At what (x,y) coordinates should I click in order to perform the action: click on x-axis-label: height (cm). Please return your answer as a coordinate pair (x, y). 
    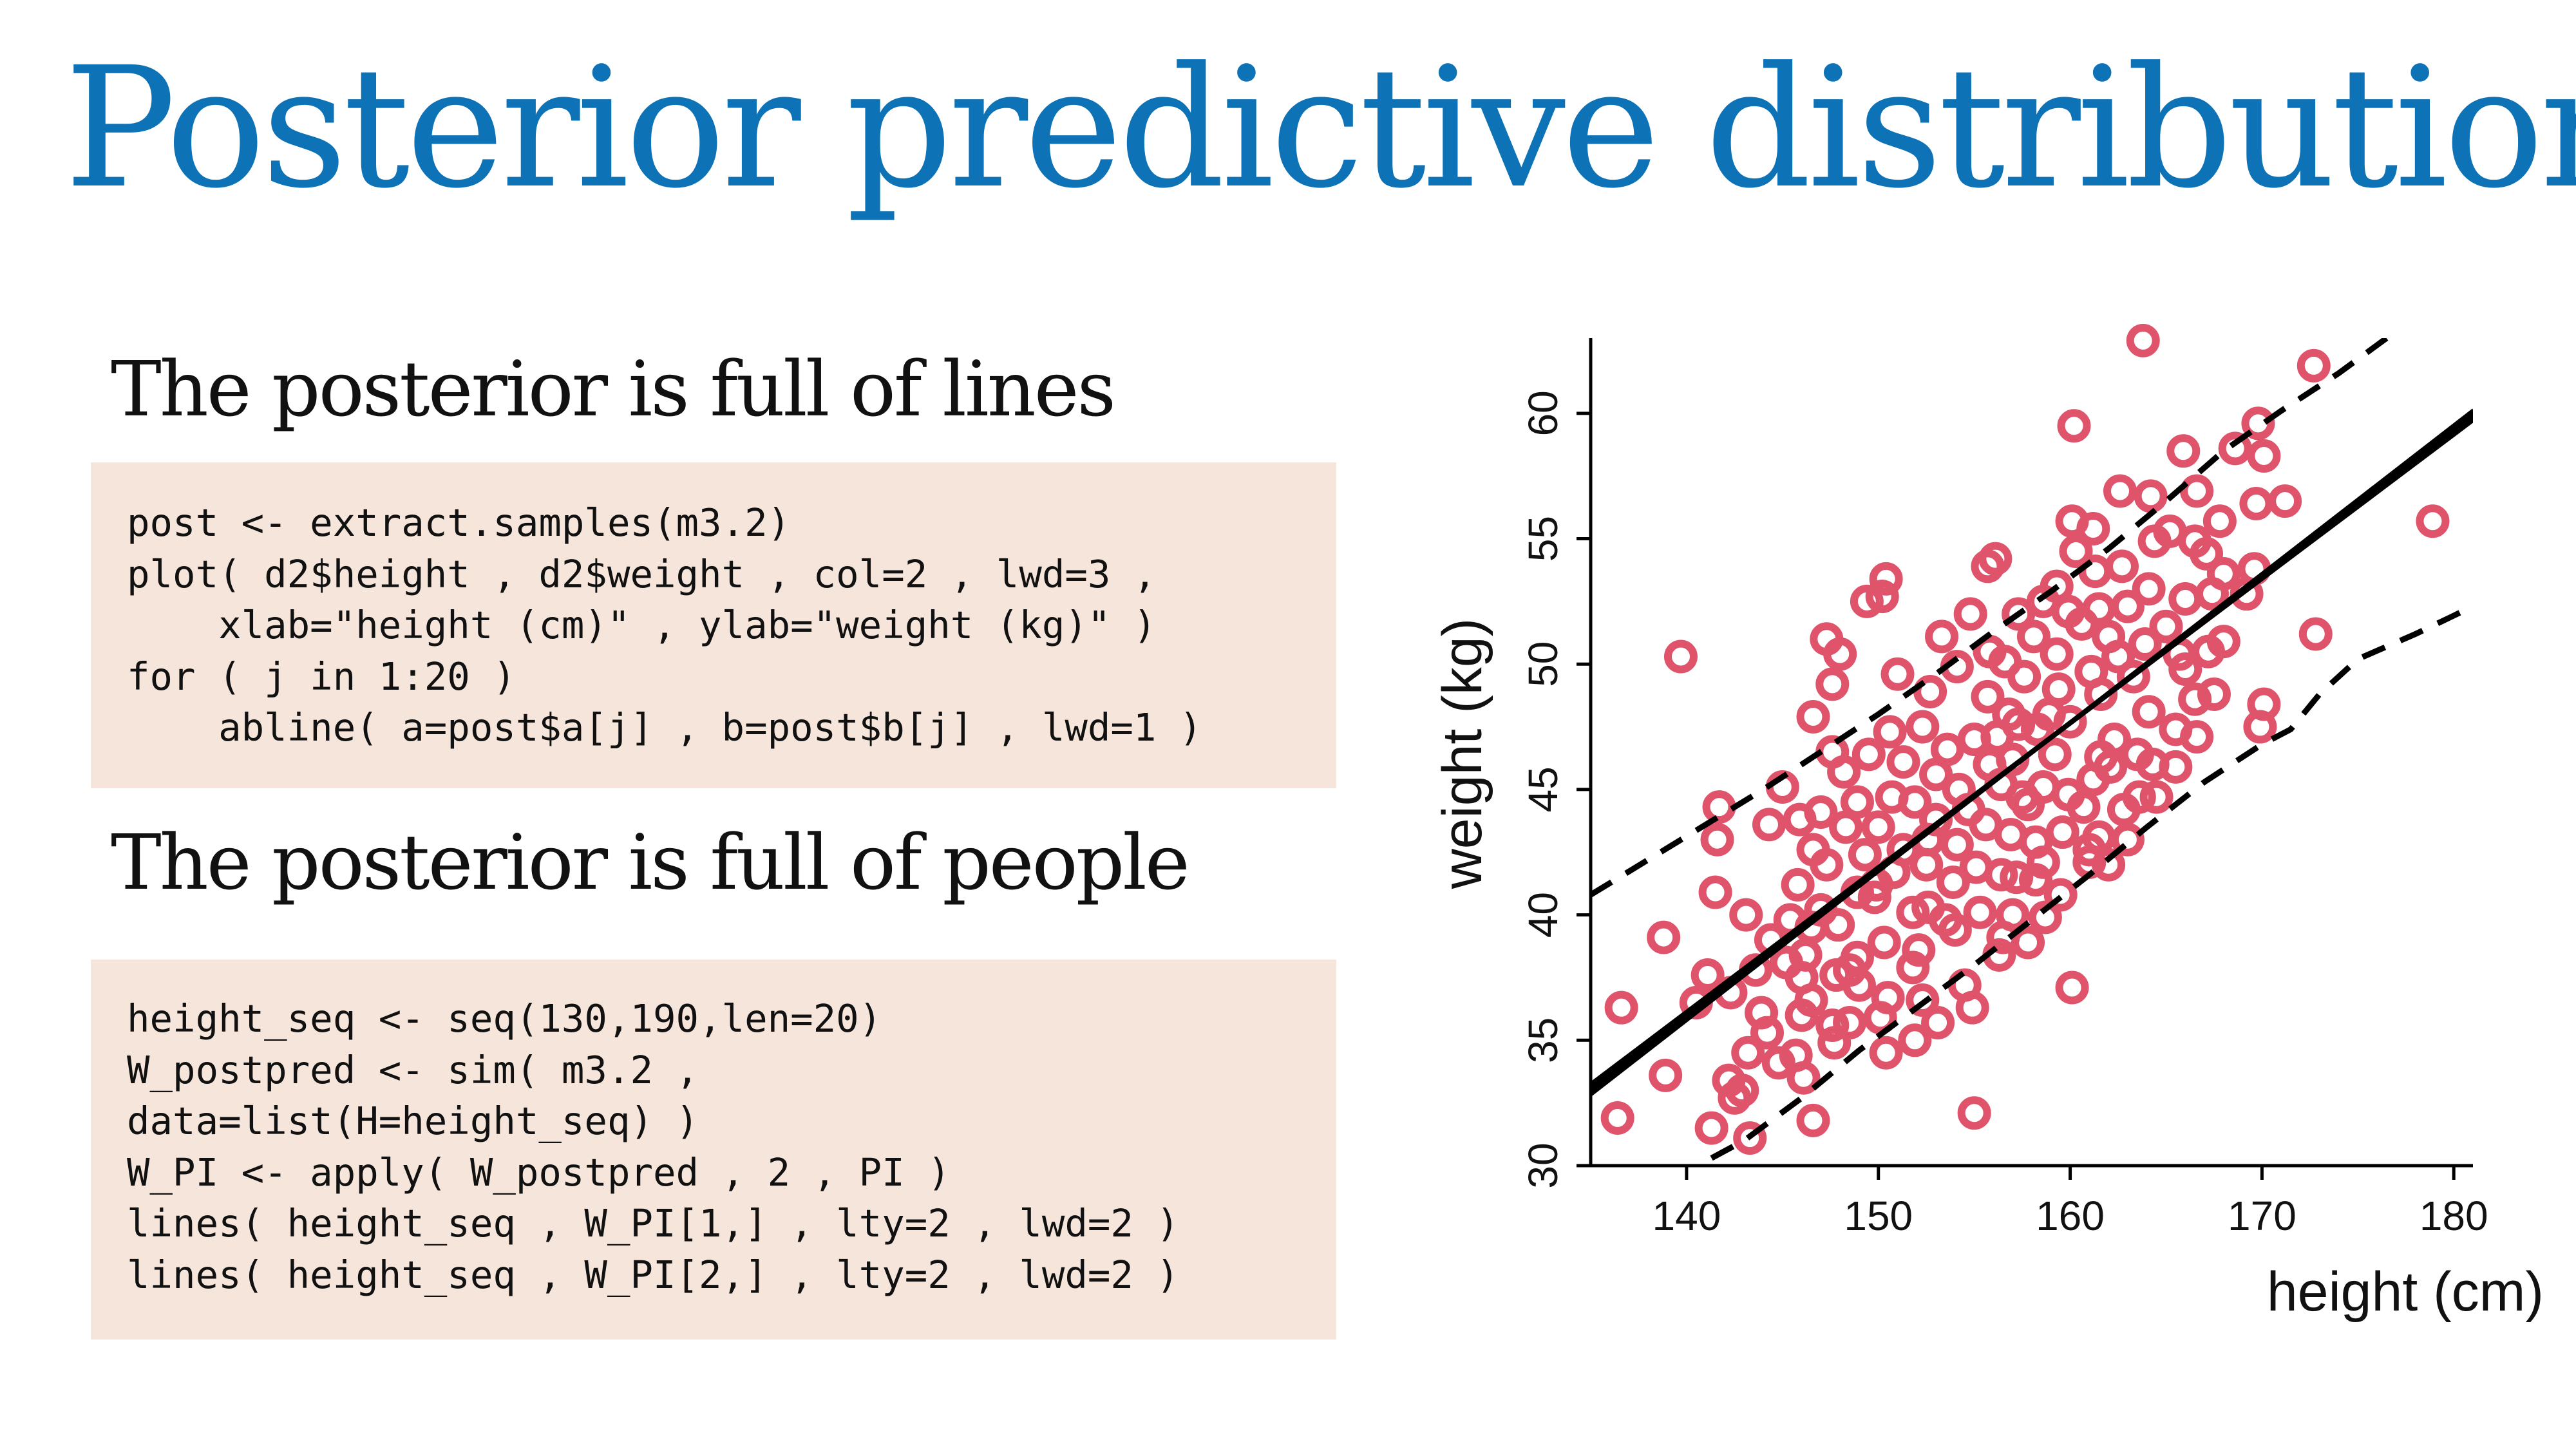
    Looking at the image, I should click on (2405, 1292).